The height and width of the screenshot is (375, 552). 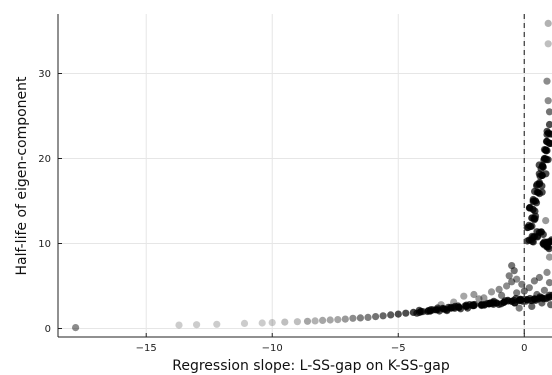 I want to click on y-tick-label: 20, so click(x=44, y=159).